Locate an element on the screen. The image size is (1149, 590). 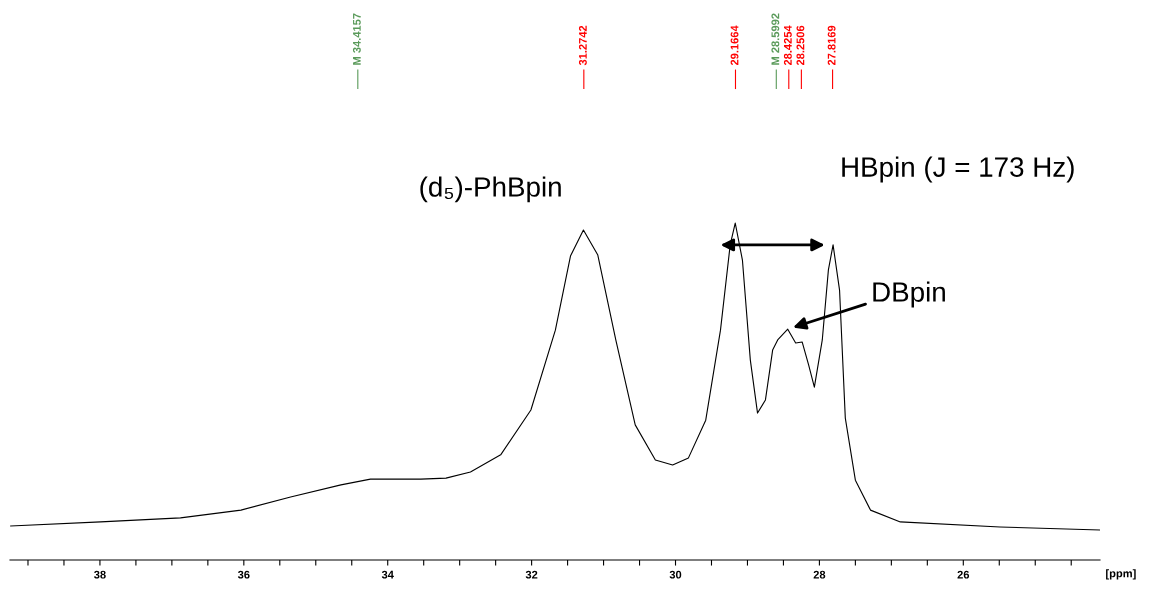
x-tick-label: 32 is located at coordinates (531, 574).